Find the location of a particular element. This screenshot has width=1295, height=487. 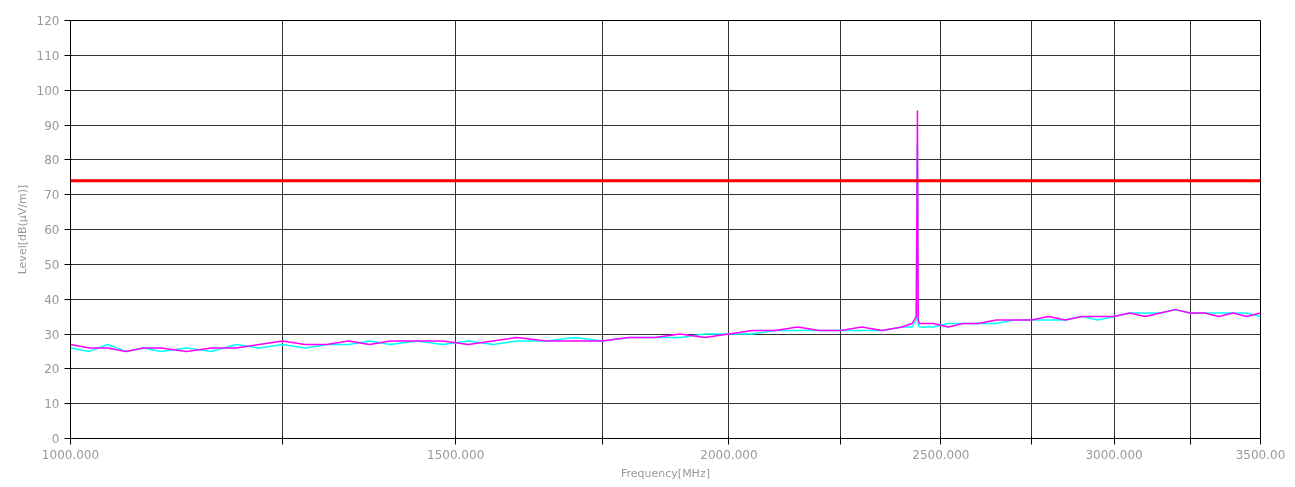

x-axis-title: Frequency[MHz] is located at coordinates (665, 473).